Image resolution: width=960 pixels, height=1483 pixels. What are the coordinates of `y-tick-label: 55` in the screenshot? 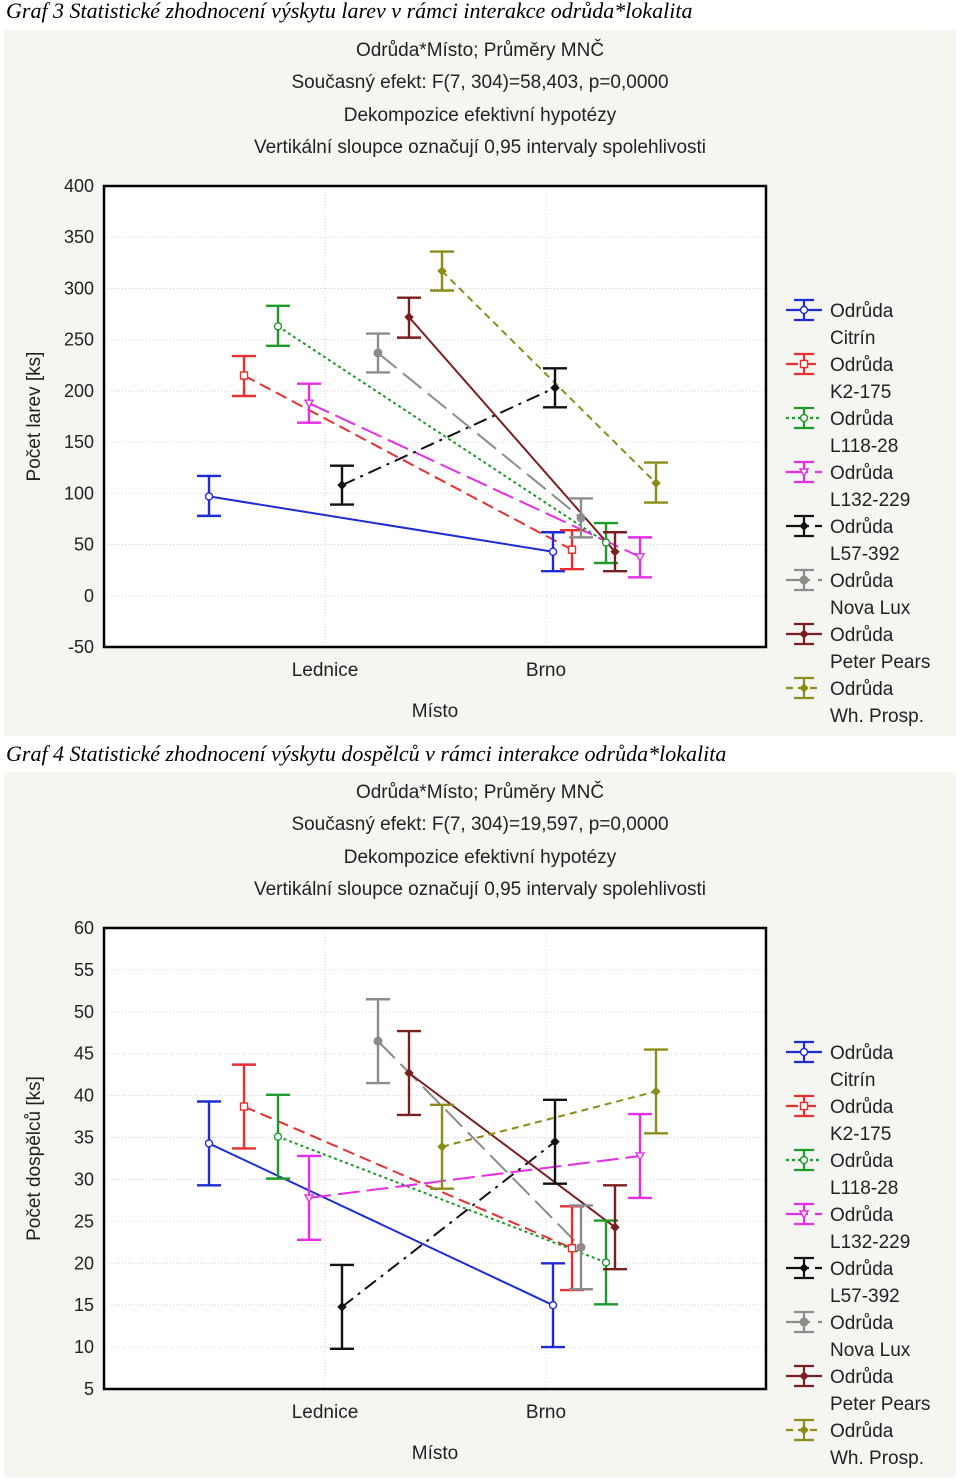 It's located at (84, 970).